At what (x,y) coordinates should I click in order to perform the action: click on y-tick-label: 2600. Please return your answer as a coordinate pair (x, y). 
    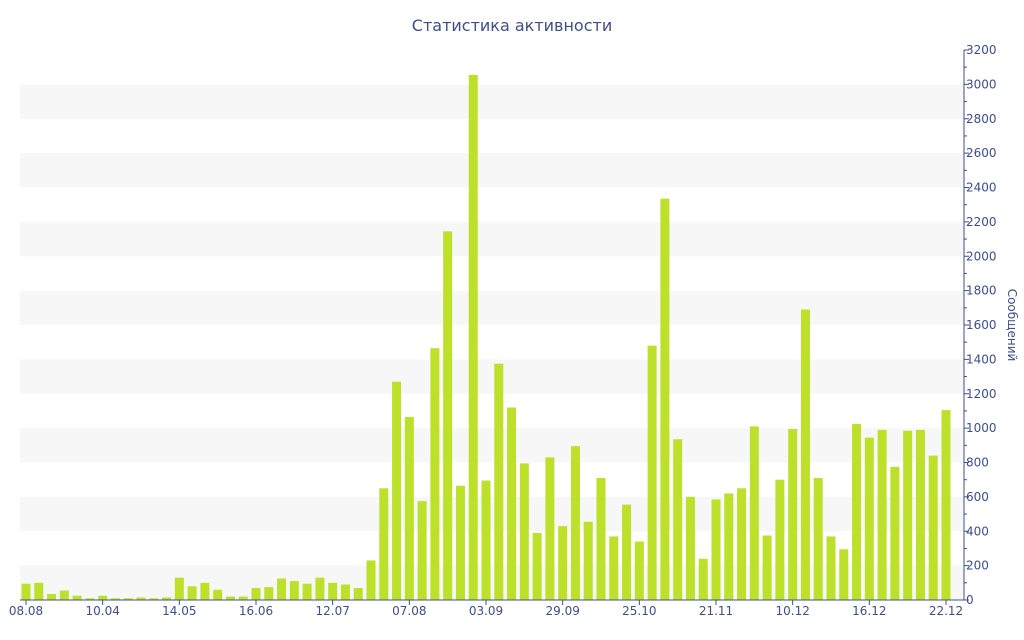
    Looking at the image, I should click on (981, 153).